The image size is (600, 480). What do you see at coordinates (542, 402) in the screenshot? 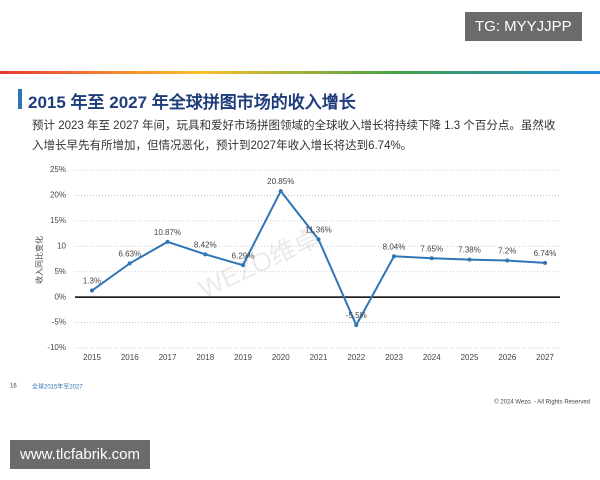
I see `copyright: © 2024 Wezo. - All Rights Reserved` at bounding box center [542, 402].